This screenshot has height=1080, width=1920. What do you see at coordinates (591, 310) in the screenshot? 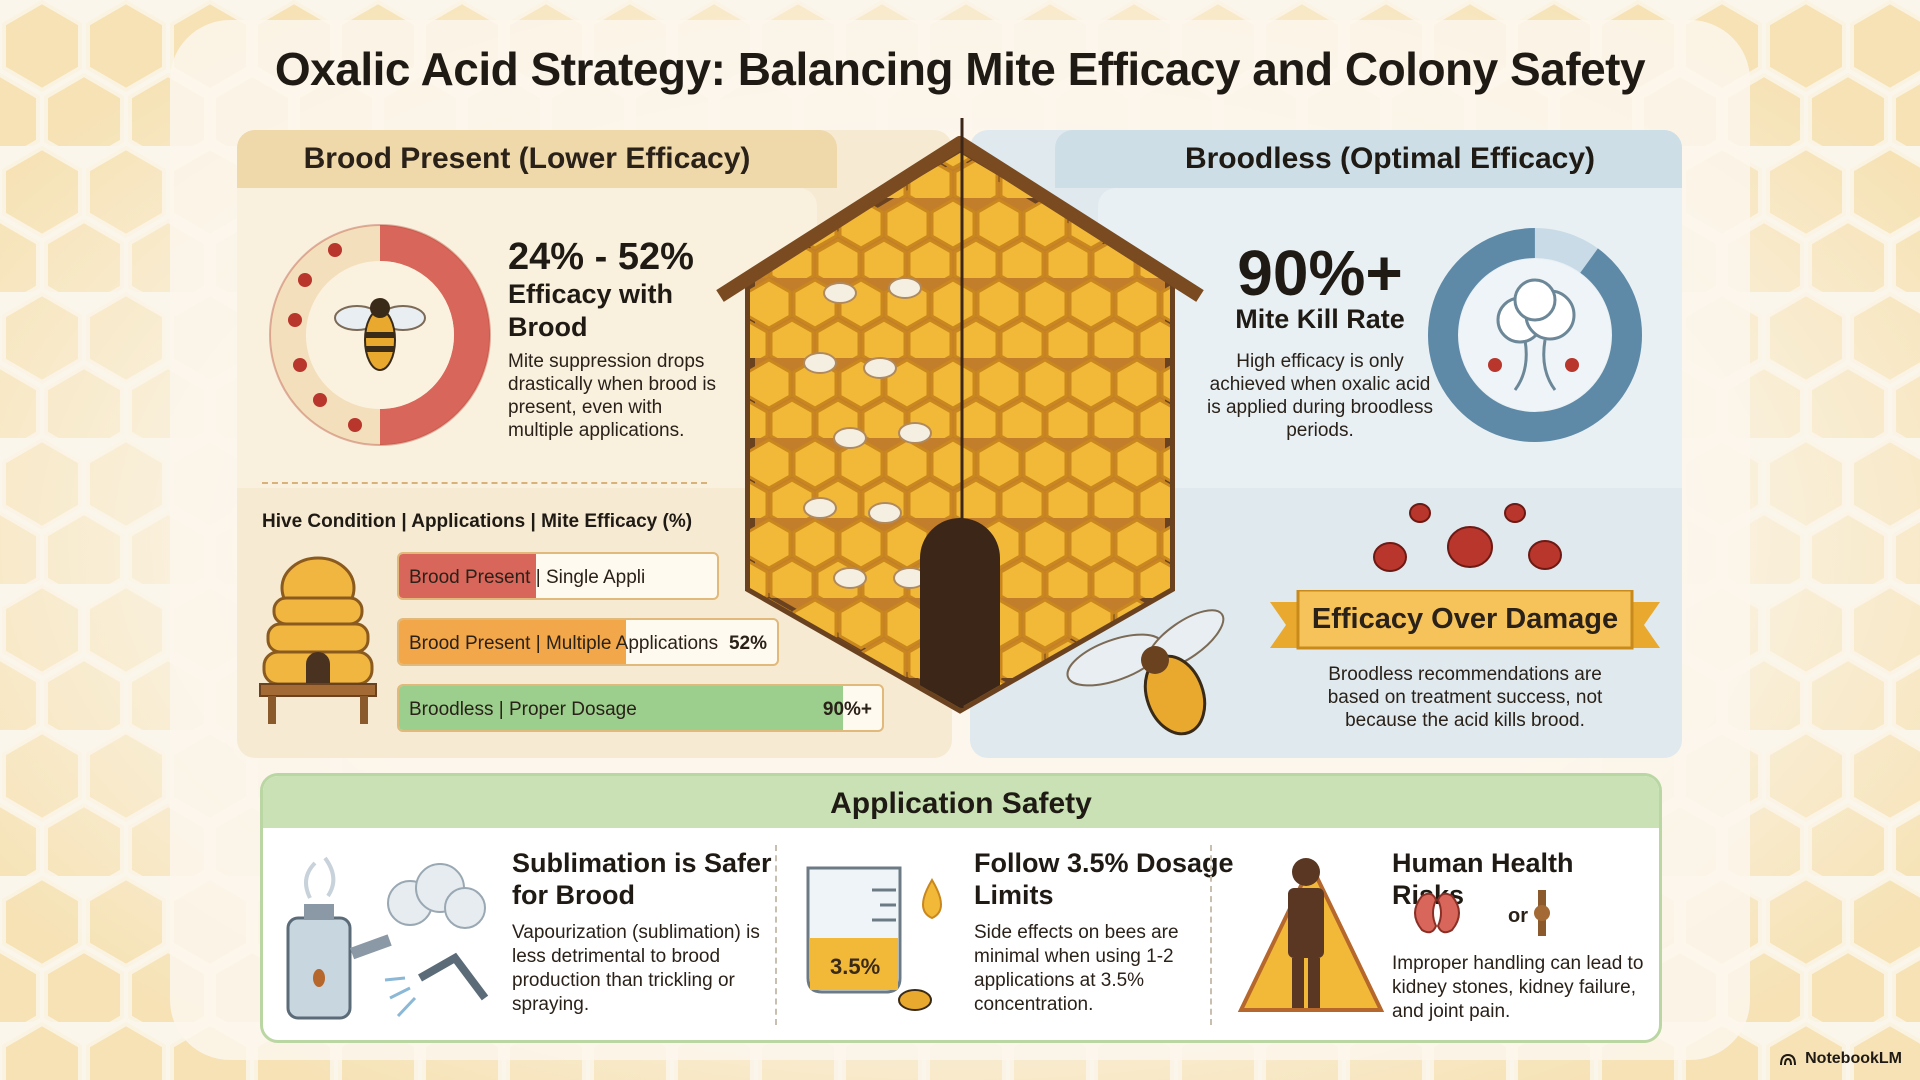
I see `brood-efficacy-subtitle: Efficacy with Brood` at bounding box center [591, 310].